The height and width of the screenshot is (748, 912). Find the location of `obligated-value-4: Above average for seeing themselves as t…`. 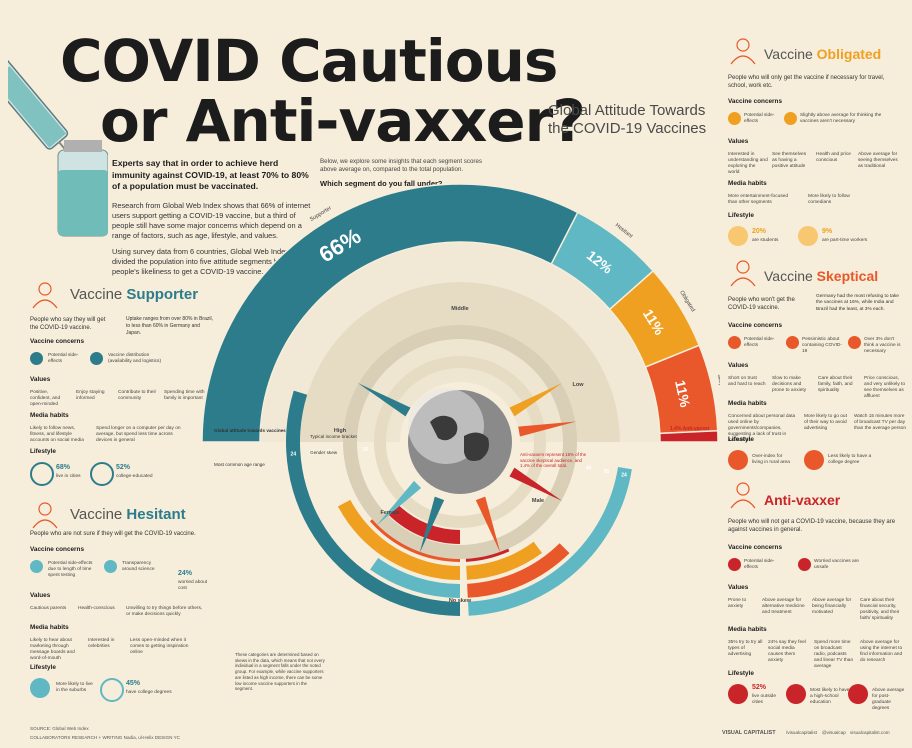

obligated-value-4: Above average for seeing themselves as t… is located at coordinates (878, 160).